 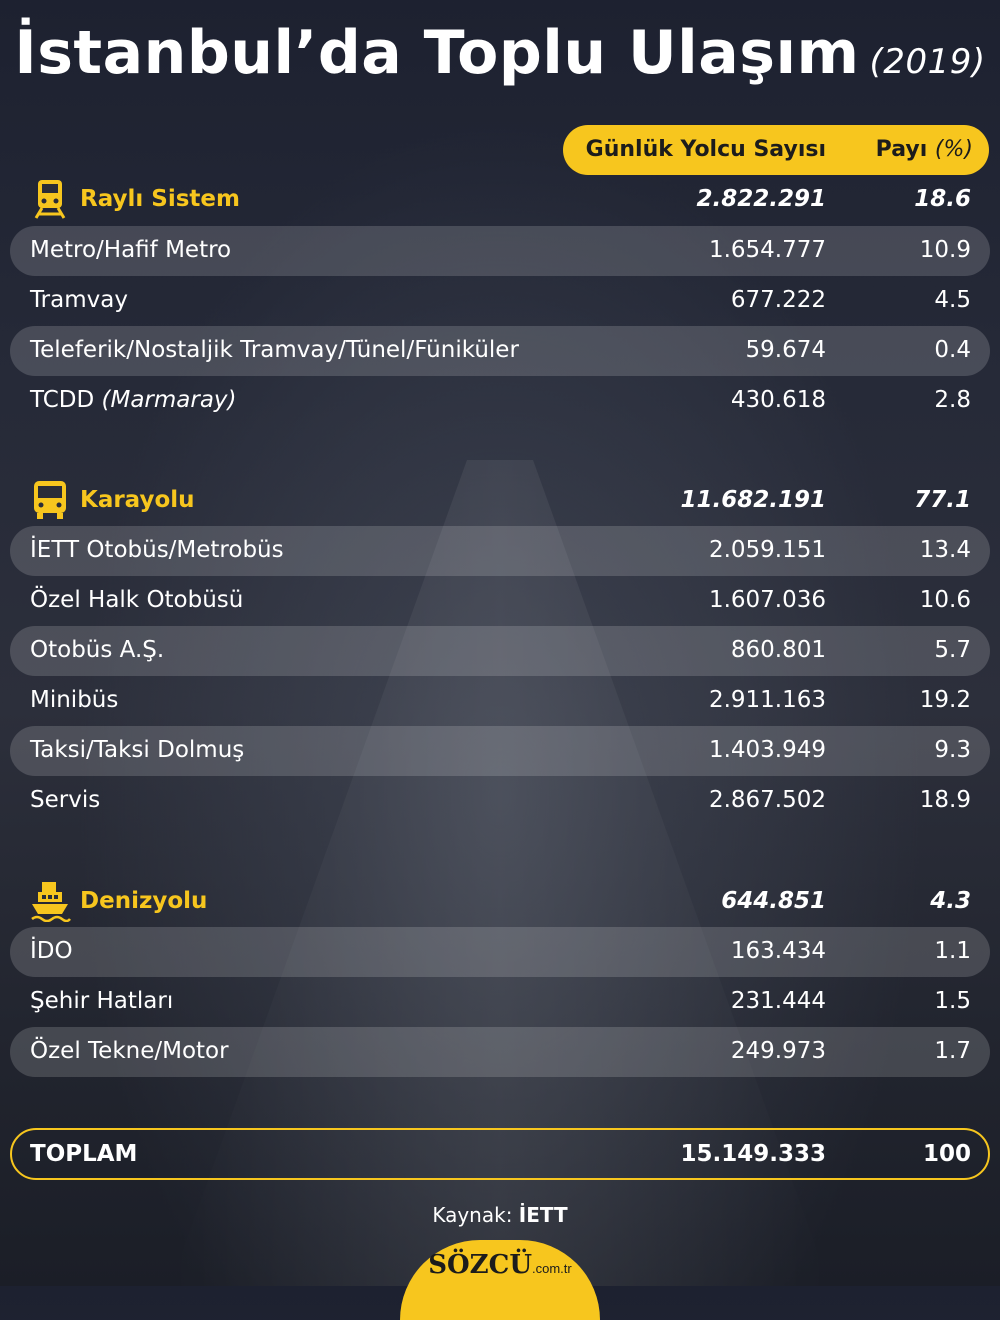 I want to click on bus-icon, so click(x=50, y=500).